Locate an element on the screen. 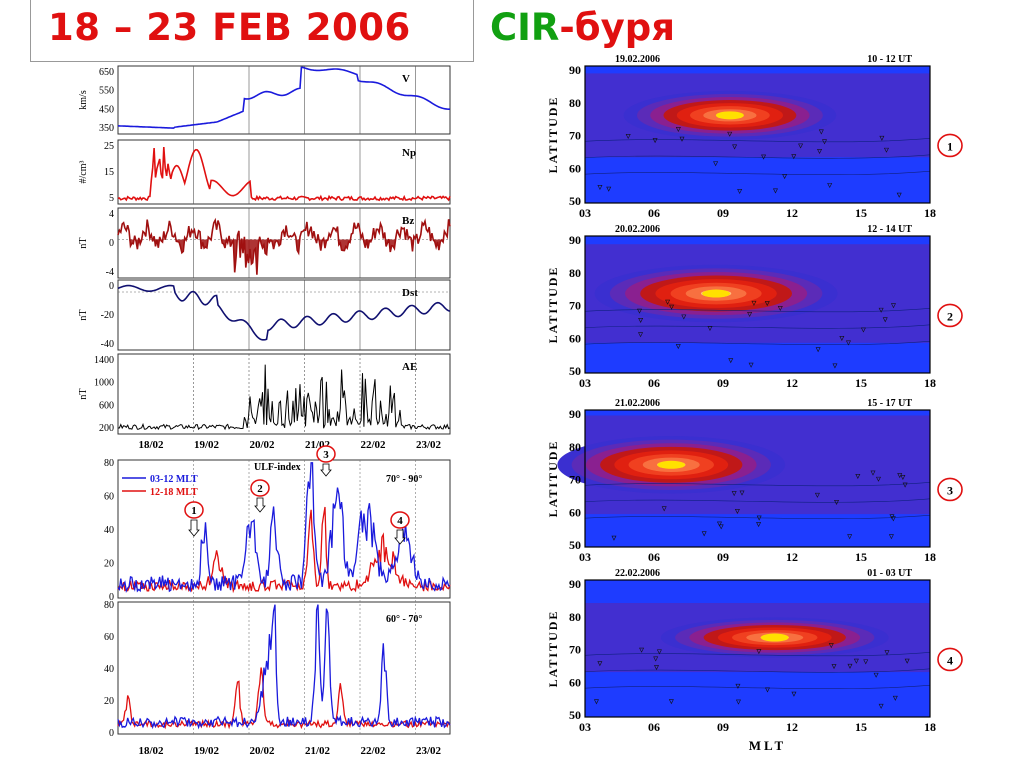  map-marker-label: 4 is located at coordinates (950, 660).